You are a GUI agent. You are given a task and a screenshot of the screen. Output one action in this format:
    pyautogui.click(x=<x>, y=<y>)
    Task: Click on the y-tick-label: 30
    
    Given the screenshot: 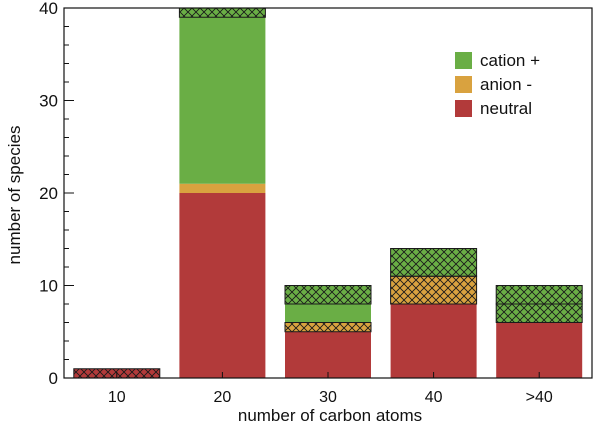 What is the action you would take?
    pyautogui.click(x=48, y=101)
    